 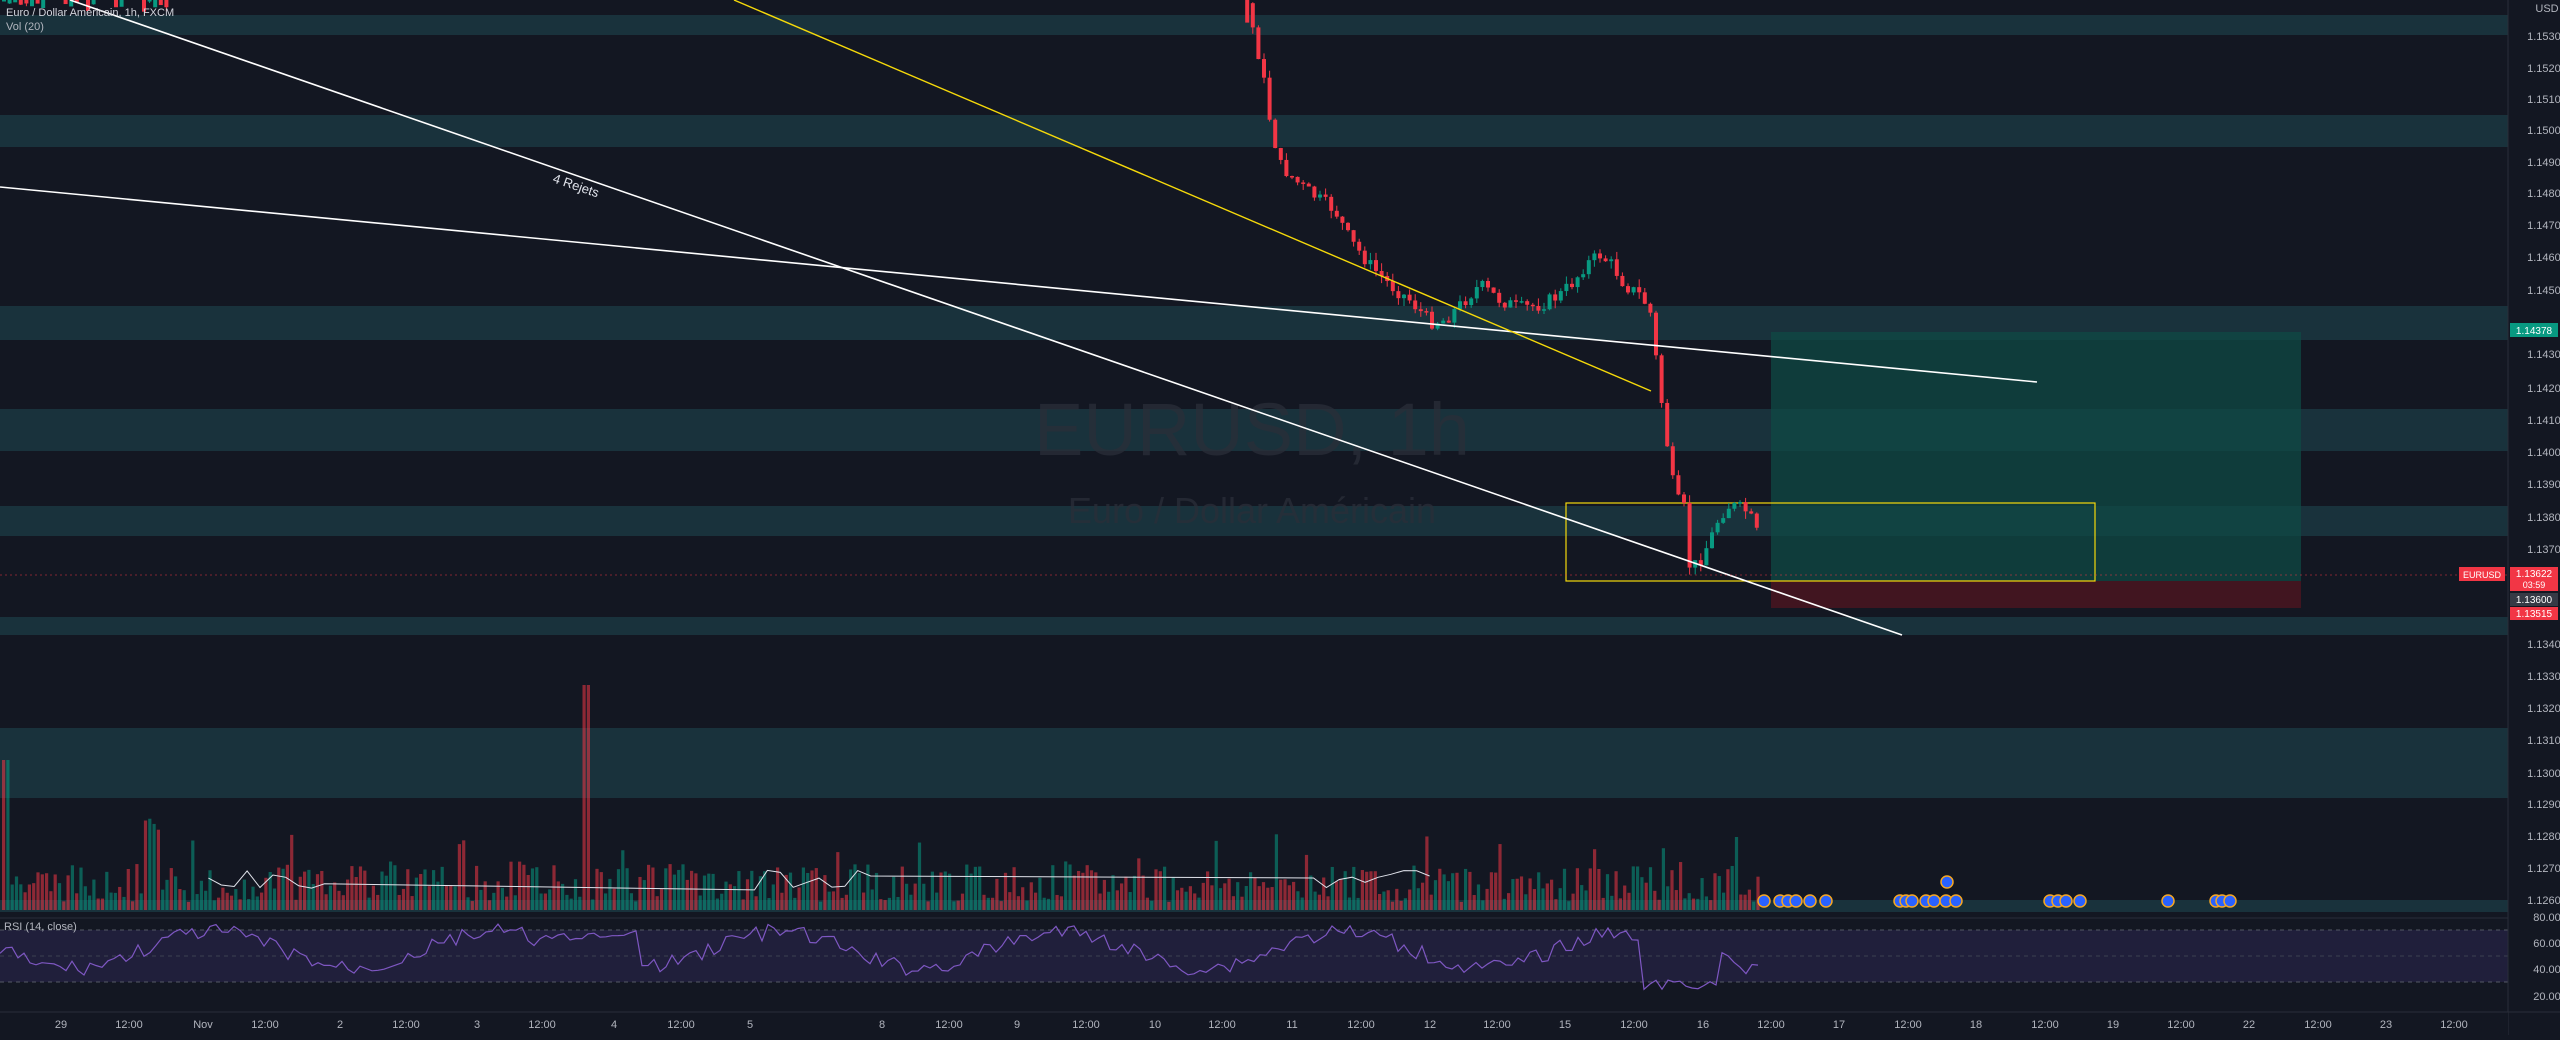 What do you see at coordinates (40, 927) in the screenshot?
I see `rsi-indicator-label: RSI (14, close)` at bounding box center [40, 927].